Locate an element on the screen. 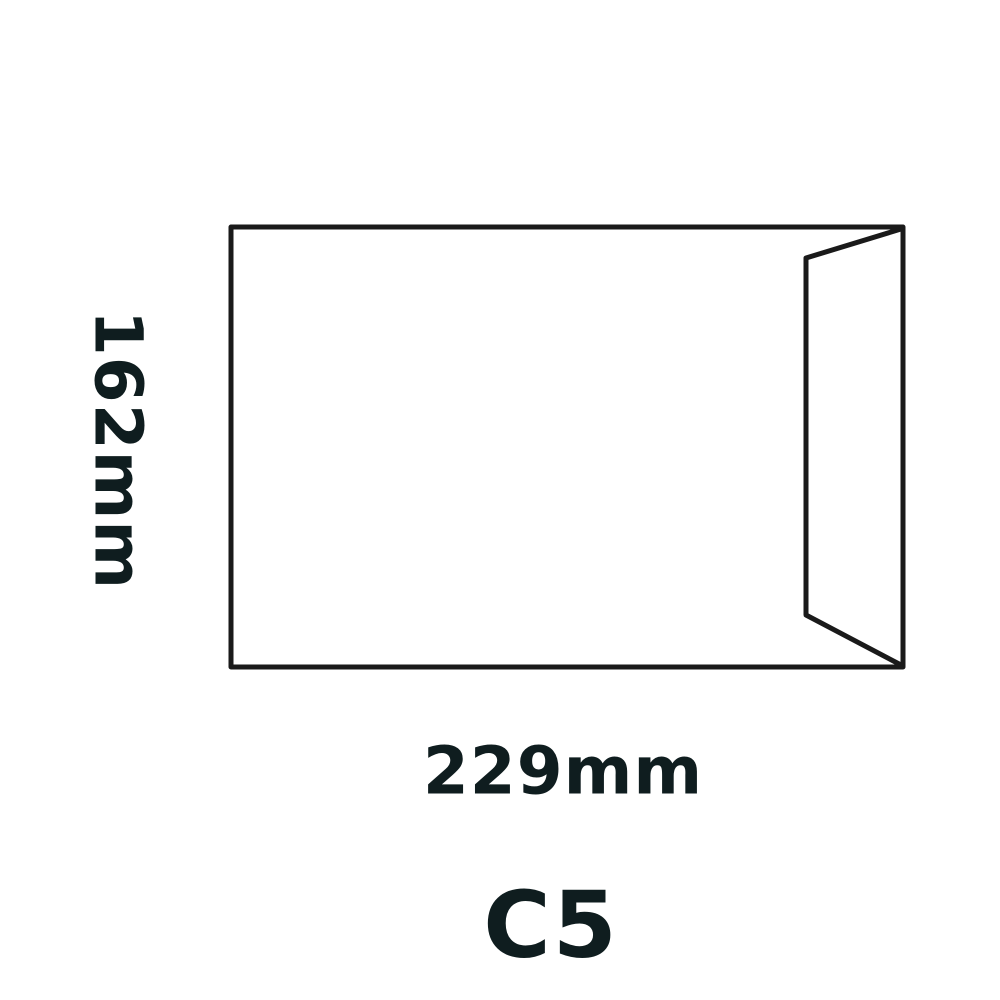  height-dimension-label: 162mm is located at coordinates (118, 450).